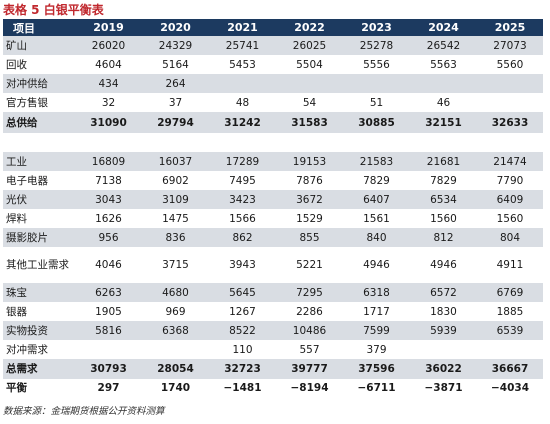 Image resolution: width=550 pixels, height=424 pixels. I want to click on table-cell: 379, so click(376, 349).